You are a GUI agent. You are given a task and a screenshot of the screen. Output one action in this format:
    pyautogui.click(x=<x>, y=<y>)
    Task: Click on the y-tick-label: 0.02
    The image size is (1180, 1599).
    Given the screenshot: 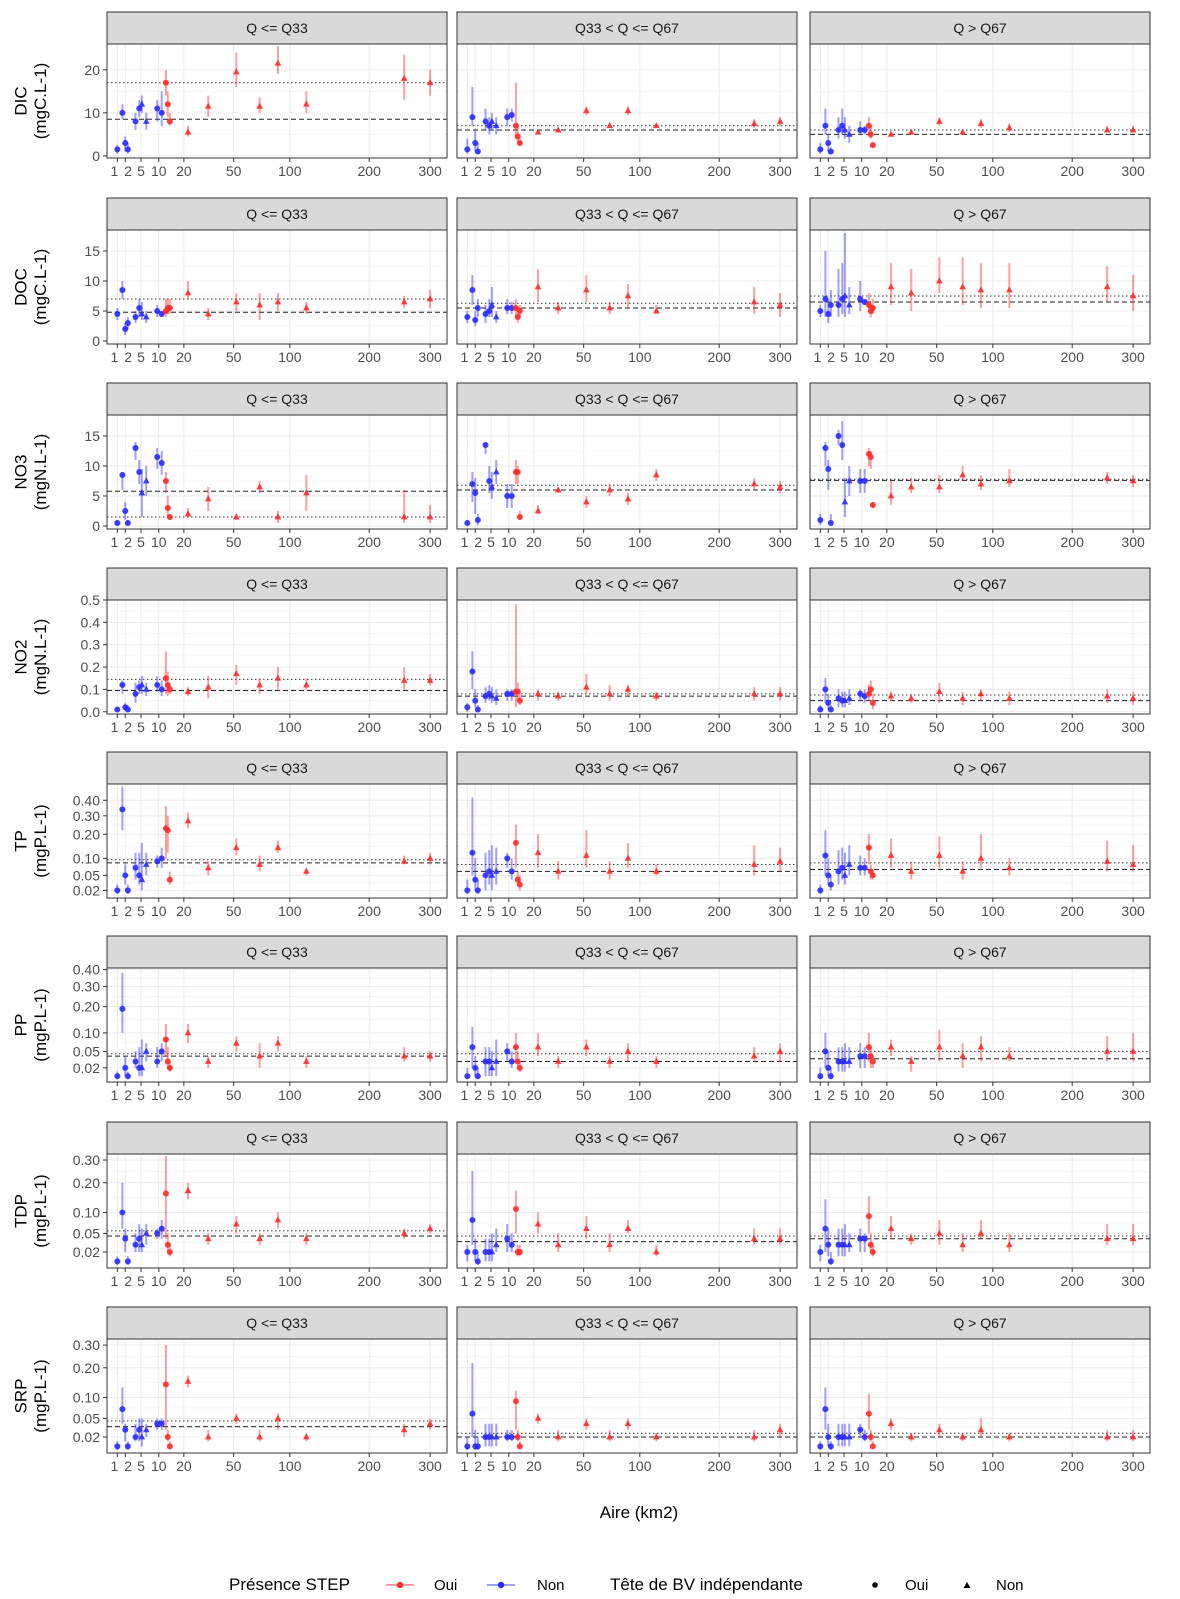 What is the action you would take?
    pyautogui.click(x=86, y=890)
    